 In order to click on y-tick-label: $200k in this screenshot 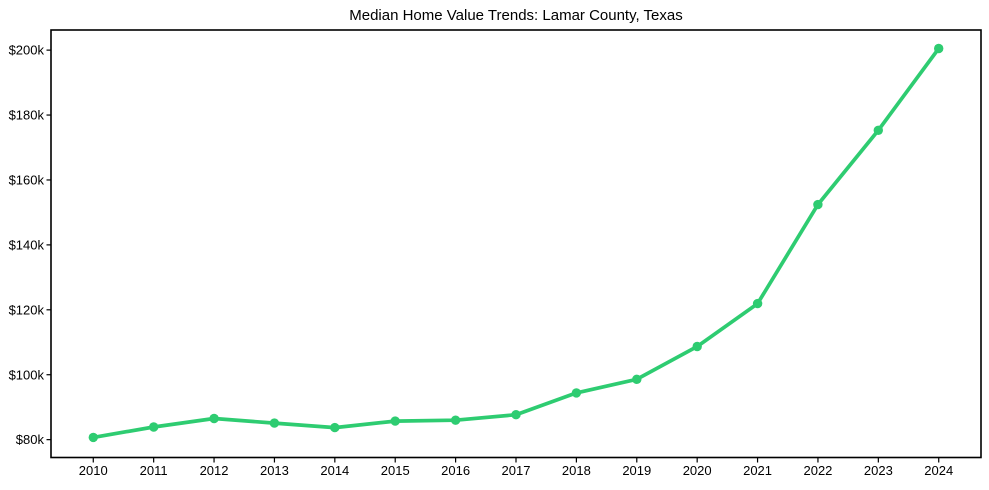, I will do `click(27, 50)`.